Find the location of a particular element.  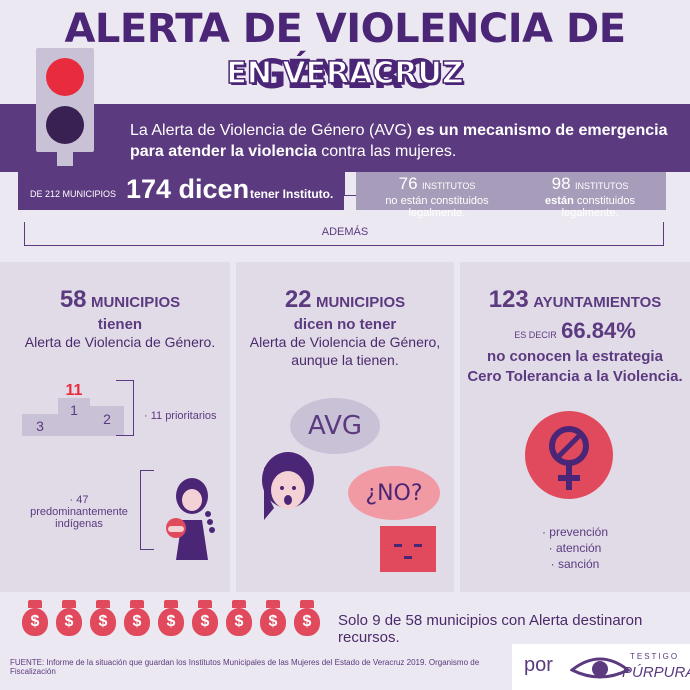

indigenous-girl-icon is located at coordinates (190, 519).